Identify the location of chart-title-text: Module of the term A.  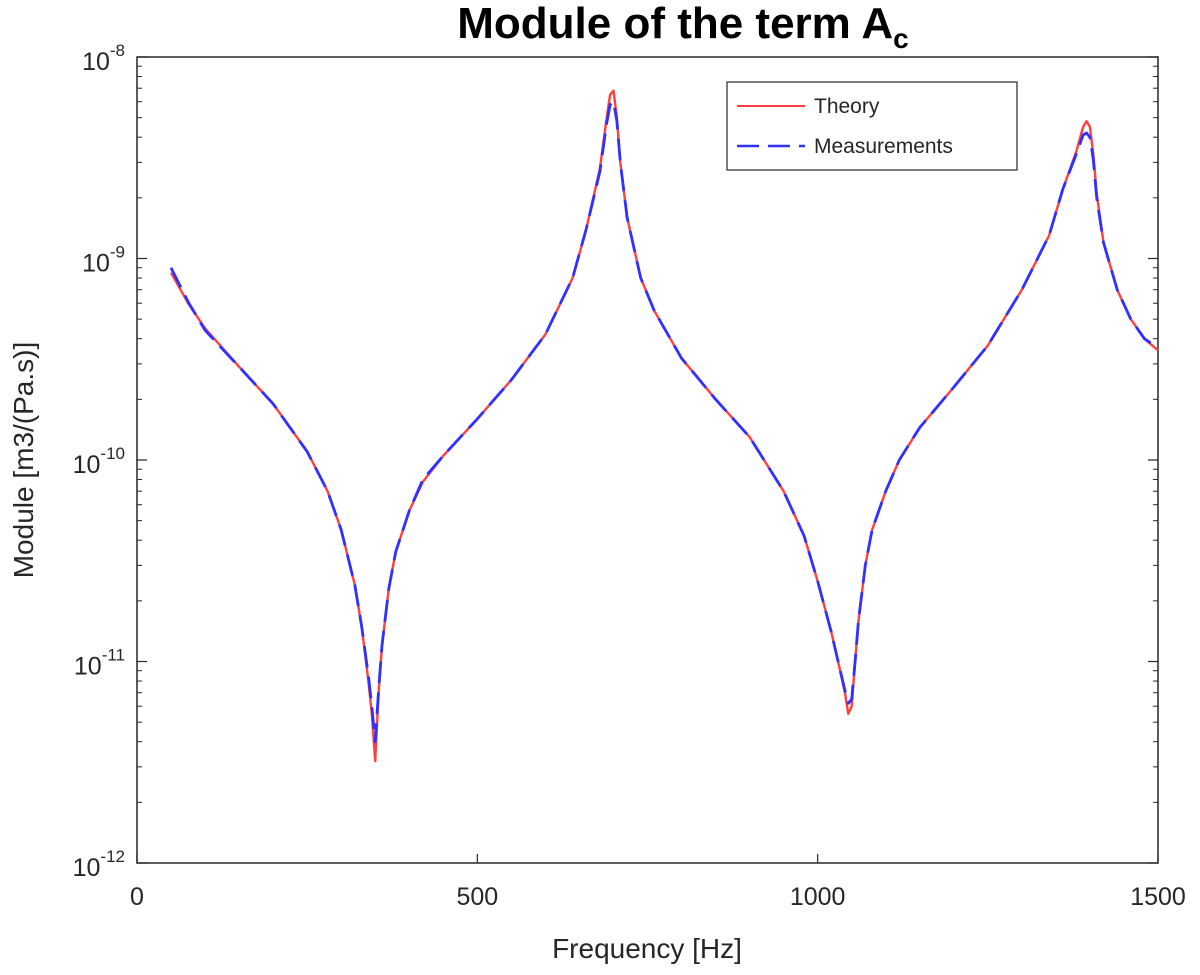
(675, 24).